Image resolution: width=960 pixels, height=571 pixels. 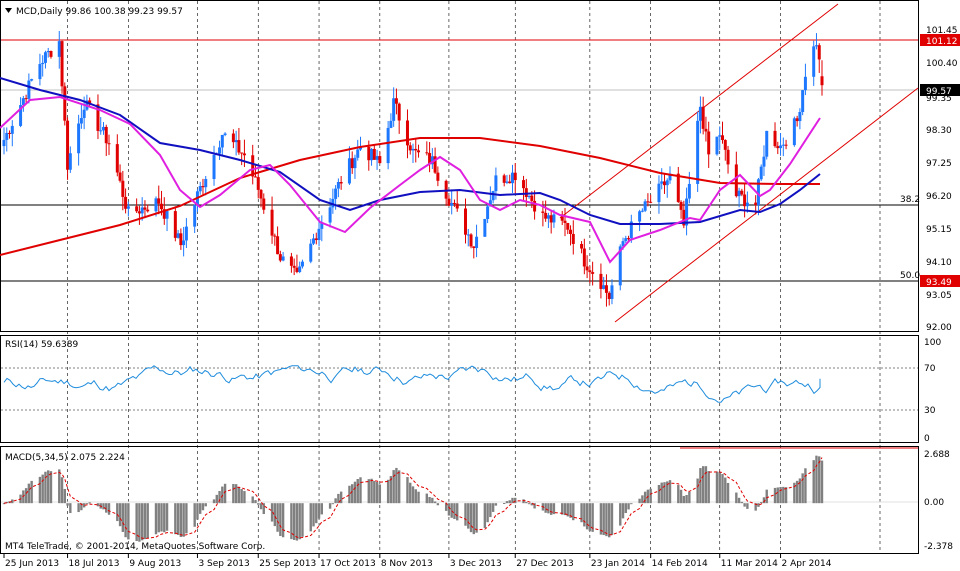 I want to click on rsi-line, so click(x=412, y=384).